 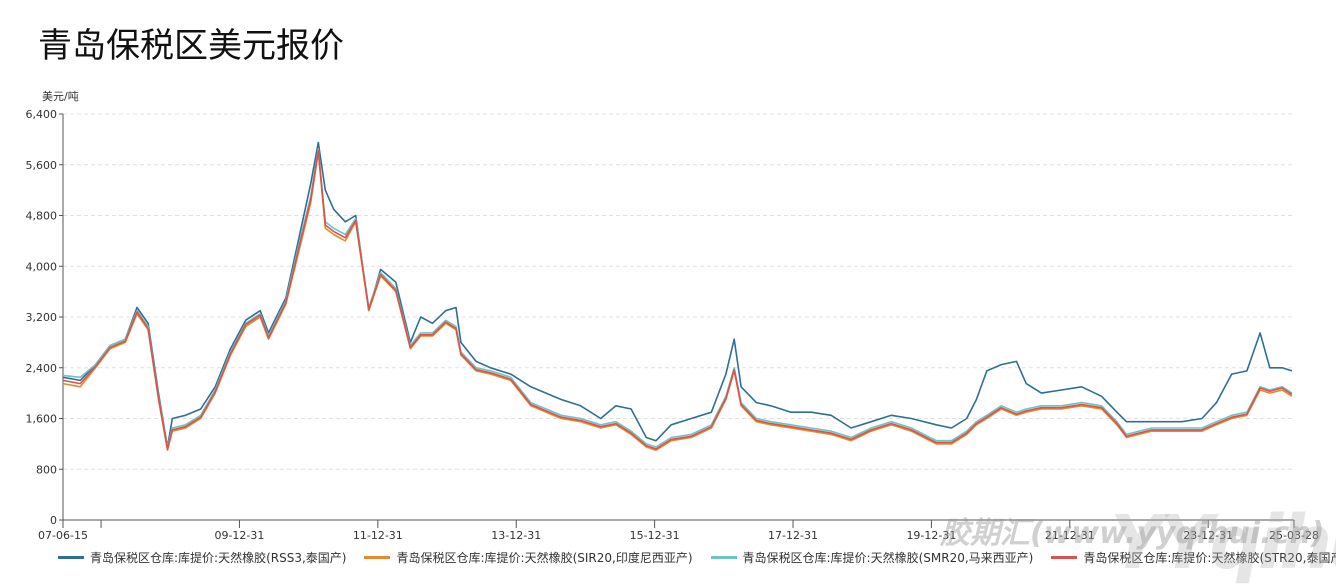 I want to click on legend-item: 青岛保税区仓库:库提价:天然橡胶(RSS3,泰国产), so click(x=202, y=557).